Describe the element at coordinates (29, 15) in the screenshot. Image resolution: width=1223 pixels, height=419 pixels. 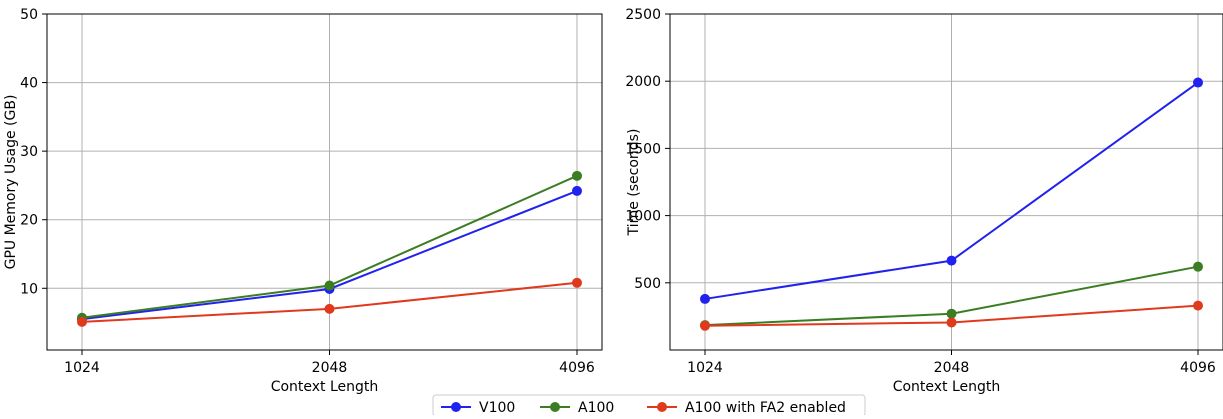
I see `y-tick-label: 50` at that location.